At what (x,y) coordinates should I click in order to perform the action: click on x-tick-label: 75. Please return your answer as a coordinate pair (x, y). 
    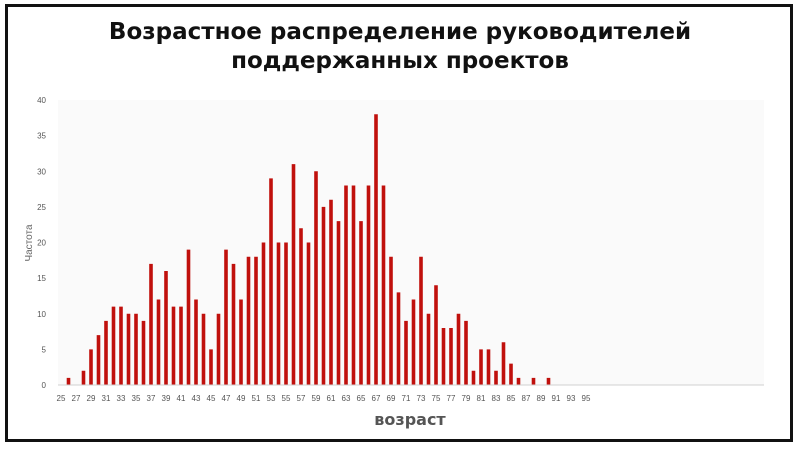
    Looking at the image, I should click on (436, 398).